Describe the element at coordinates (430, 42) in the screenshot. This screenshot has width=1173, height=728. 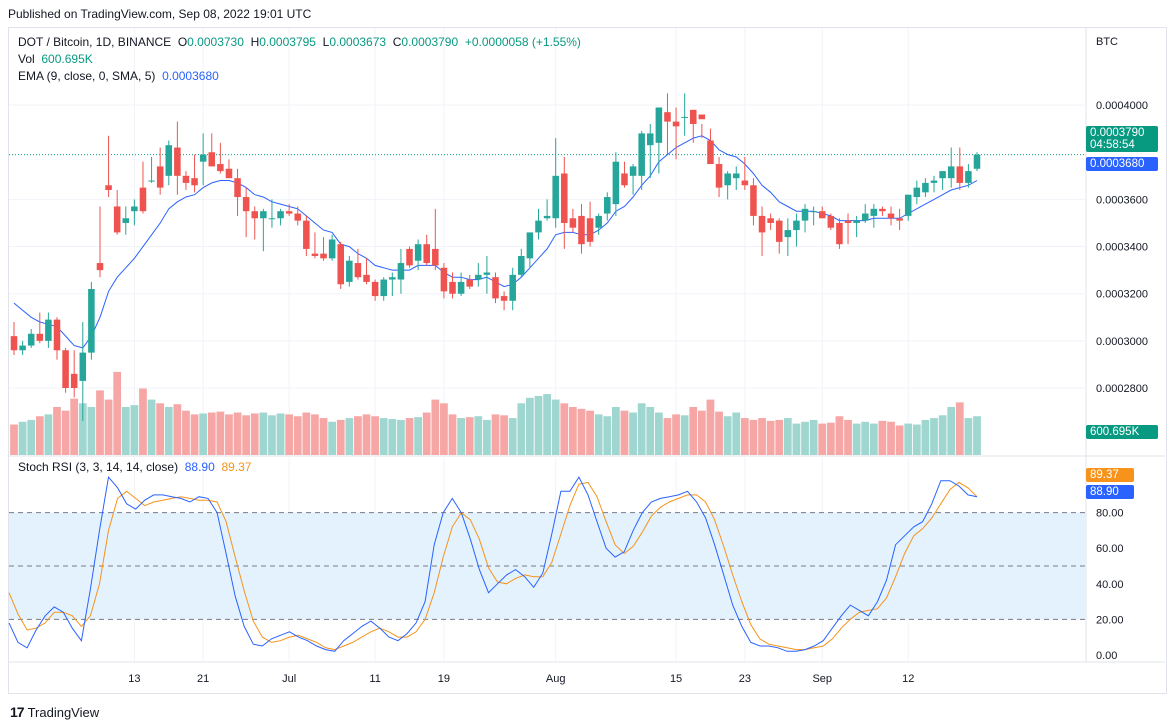
I see `legend-close: 0.0003790` at that location.